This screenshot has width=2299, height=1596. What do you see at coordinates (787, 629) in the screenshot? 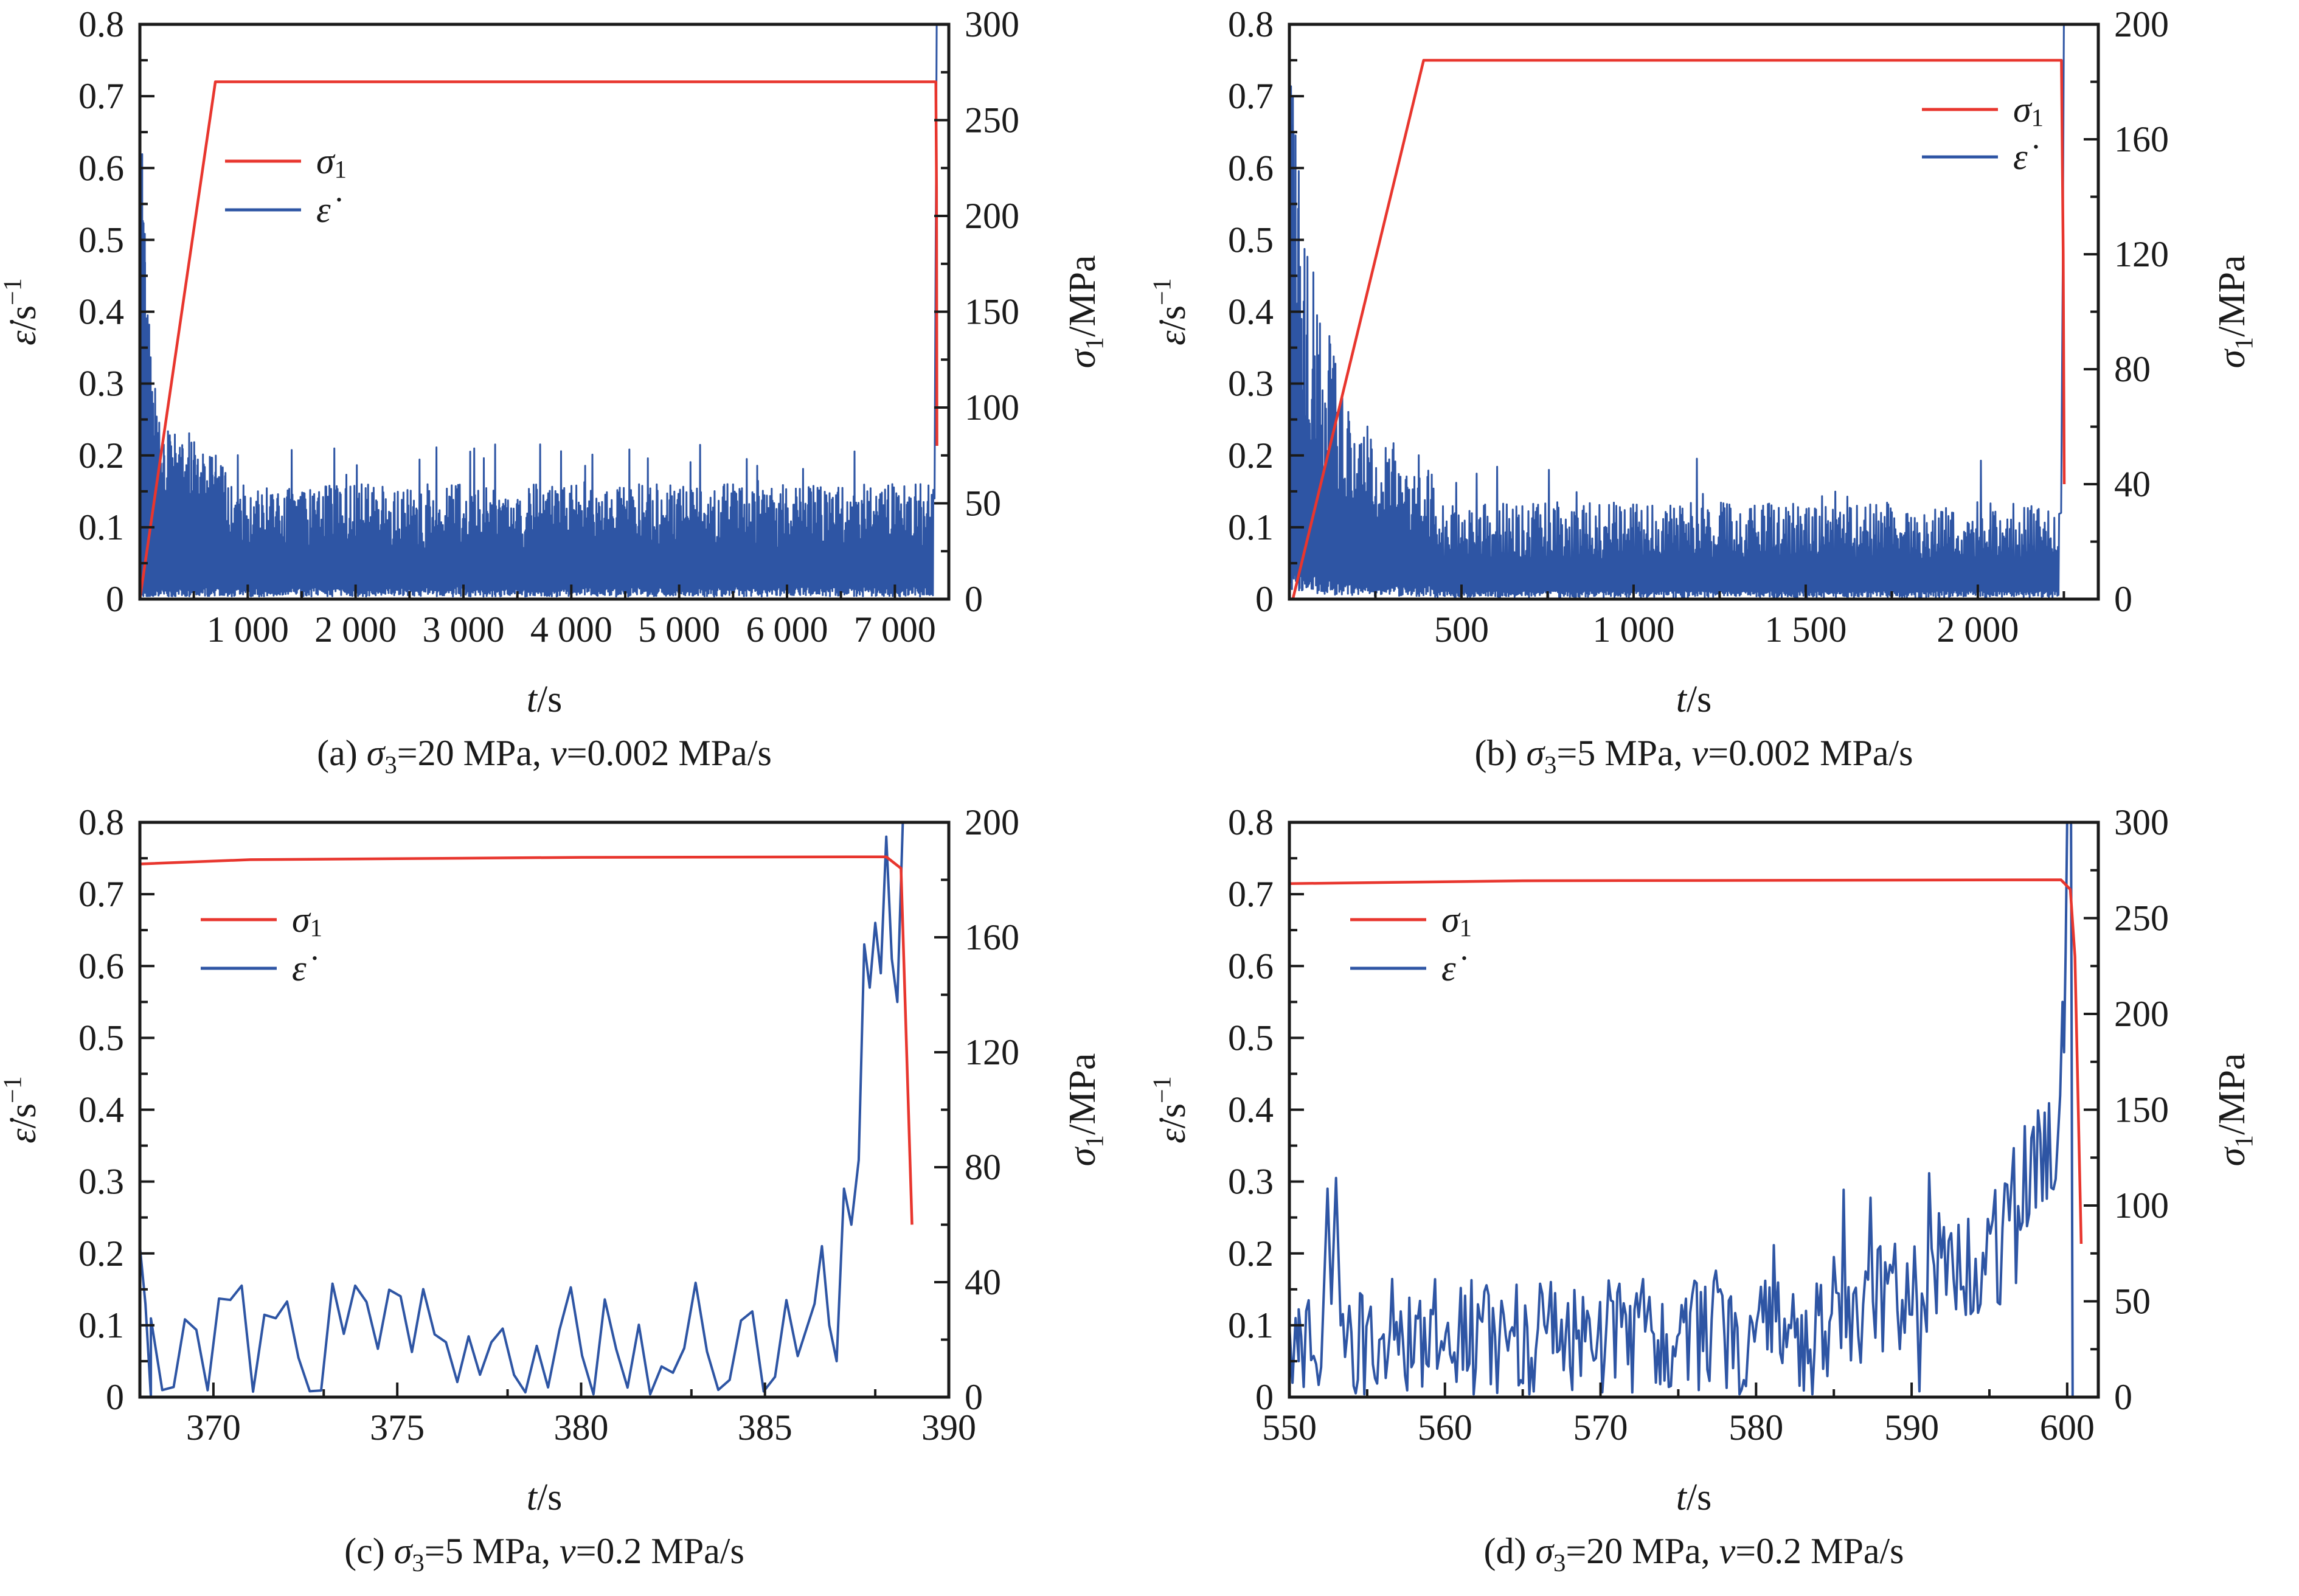
I see `x-tick-label: 6 000` at bounding box center [787, 629].